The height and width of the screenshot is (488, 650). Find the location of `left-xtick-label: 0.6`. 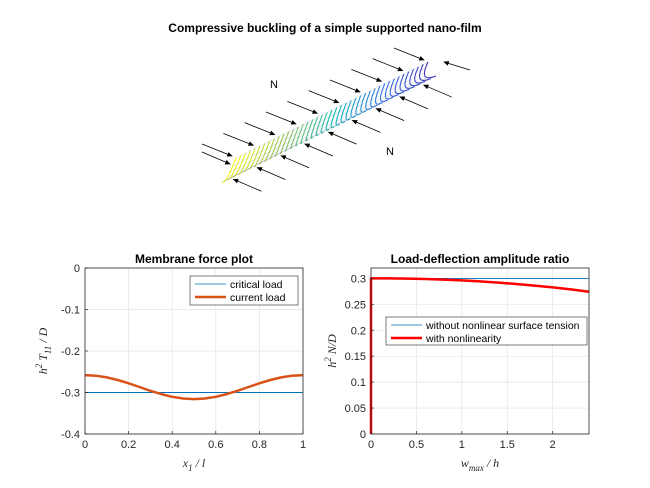

left-xtick-label: 0.6 is located at coordinates (215, 445).